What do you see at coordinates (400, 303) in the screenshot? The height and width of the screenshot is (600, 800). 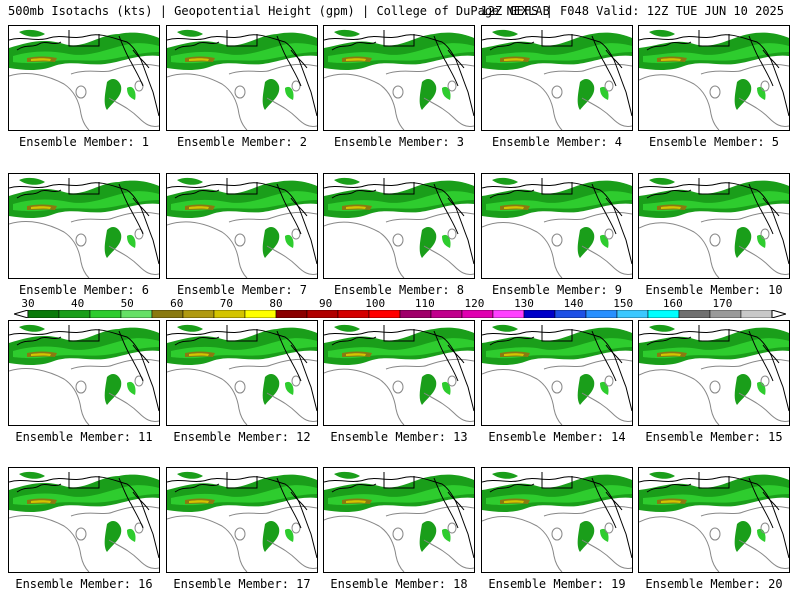 I see `colorbar-tick-labels: 30 40 50 60 70 80 90 100 110 120 130 140 150 160 170` at bounding box center [400, 303].